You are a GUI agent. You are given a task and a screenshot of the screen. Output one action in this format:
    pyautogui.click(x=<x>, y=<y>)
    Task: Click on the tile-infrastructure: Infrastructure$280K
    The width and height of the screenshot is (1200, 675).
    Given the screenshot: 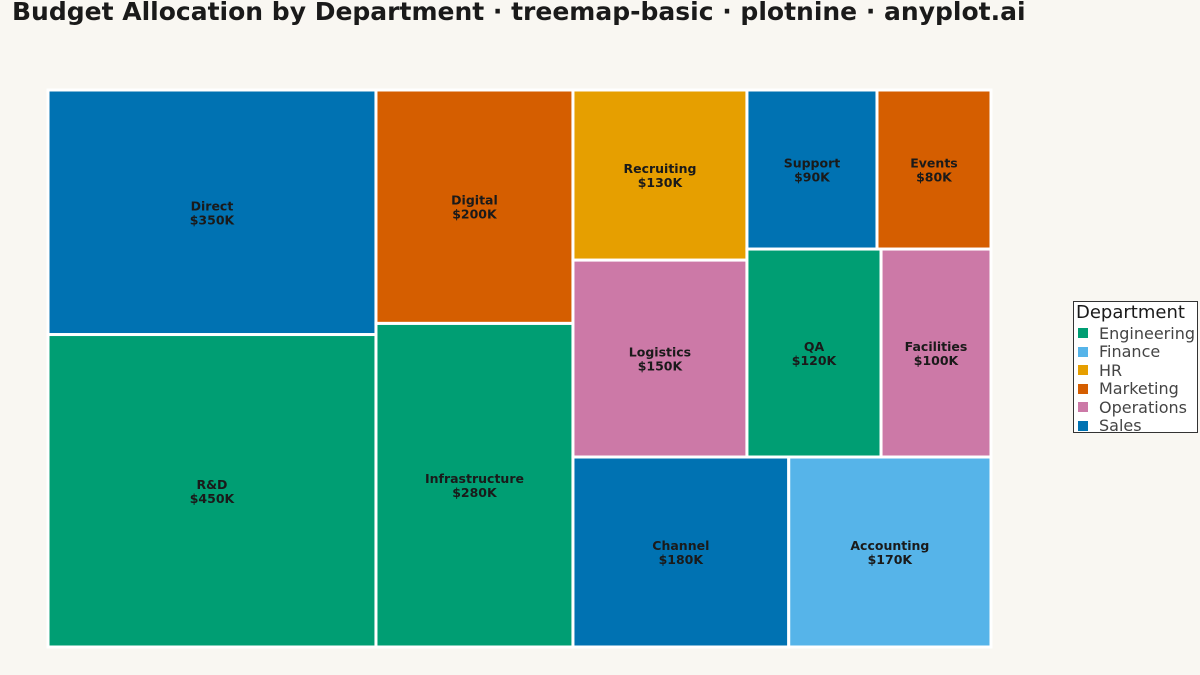 What is the action you would take?
    pyautogui.click(x=474, y=485)
    